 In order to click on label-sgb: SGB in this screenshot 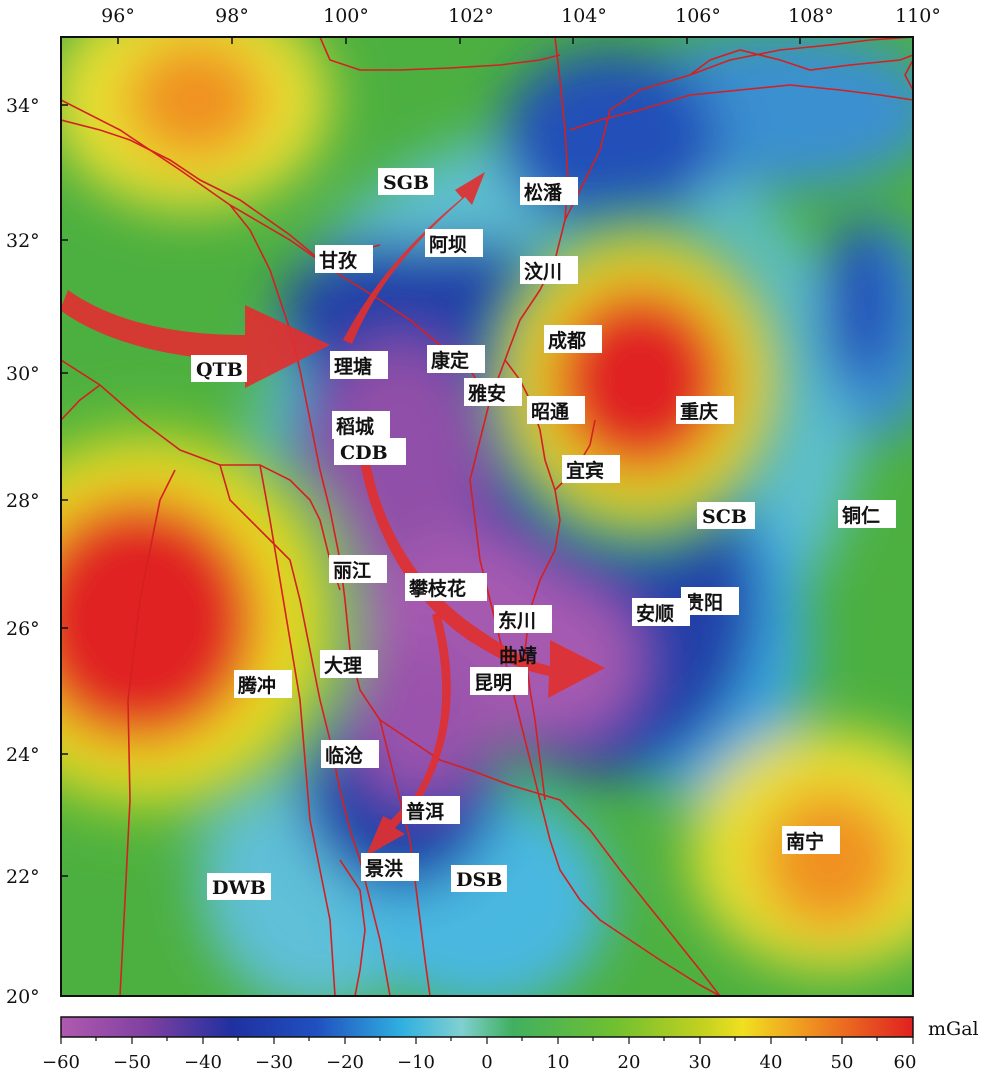, I will do `click(406, 181)`.